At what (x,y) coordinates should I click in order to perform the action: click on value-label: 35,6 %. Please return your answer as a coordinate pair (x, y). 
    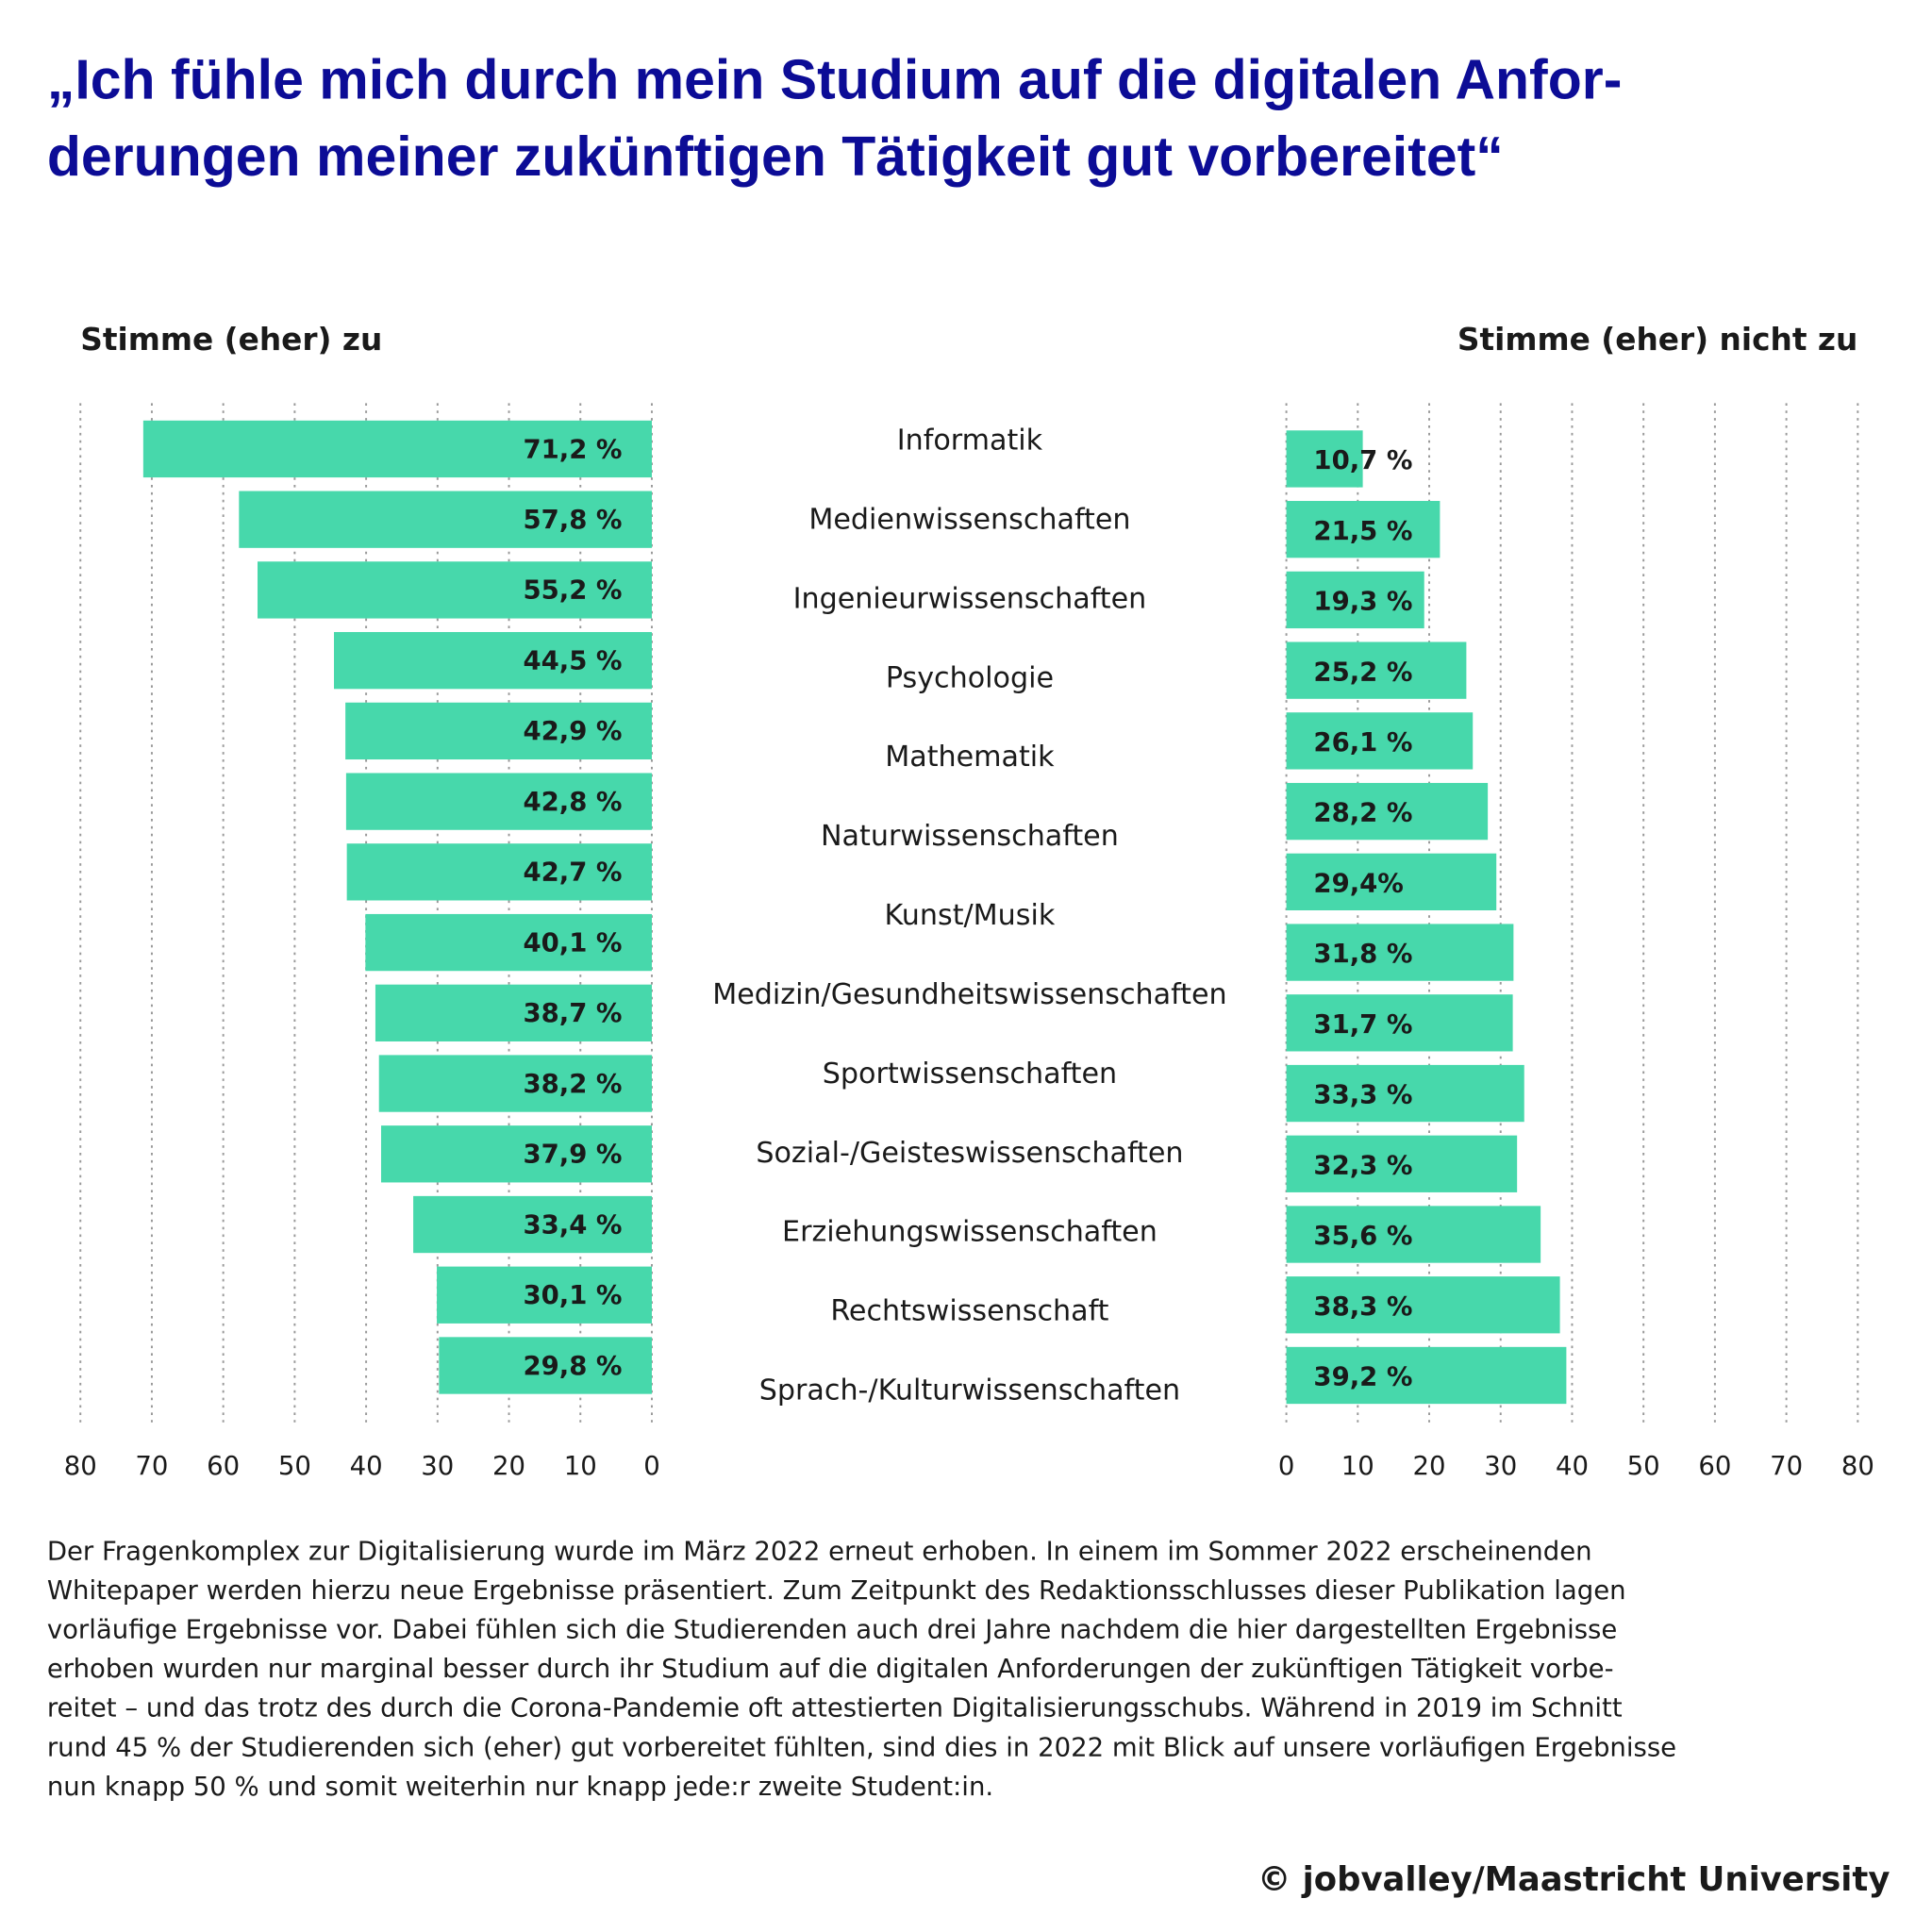
    Looking at the image, I should click on (1363, 1236).